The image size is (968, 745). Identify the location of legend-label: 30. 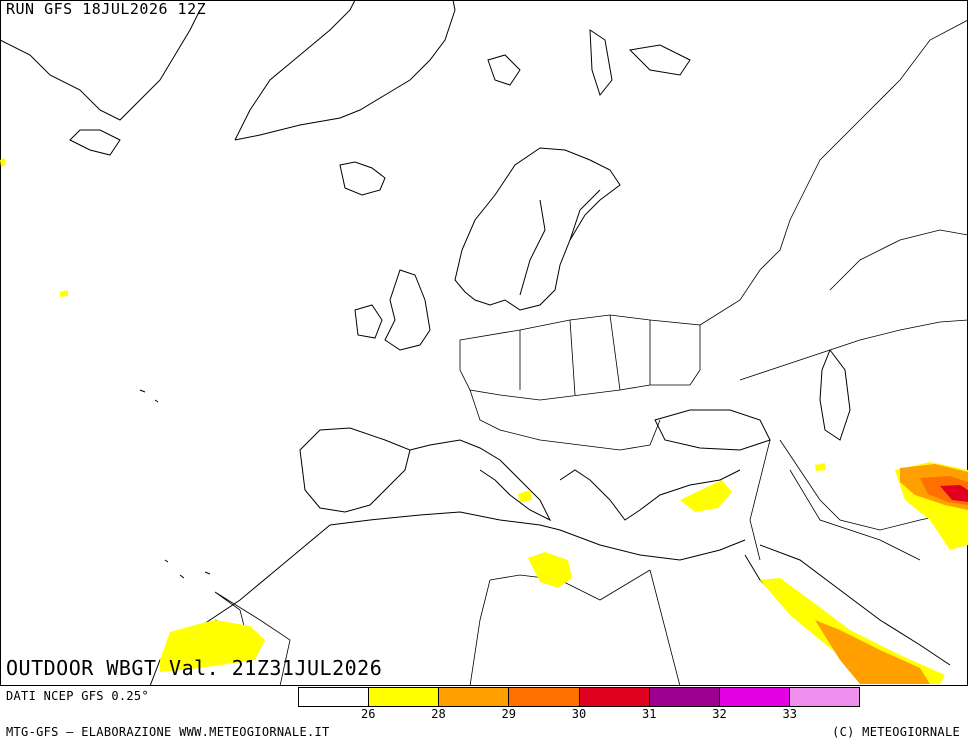
(579, 714).